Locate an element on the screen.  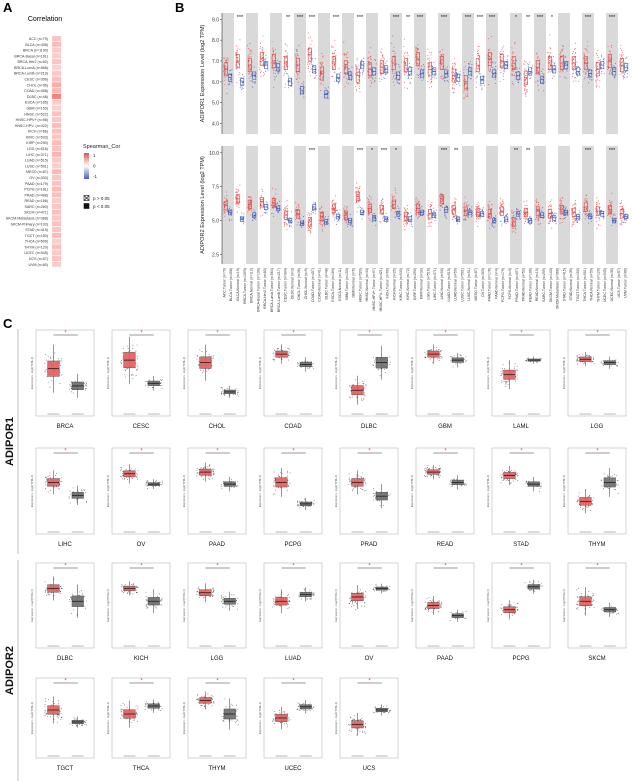
x-tick-label: COAD.Tumor (n=457) is located at coordinates (313, 285).